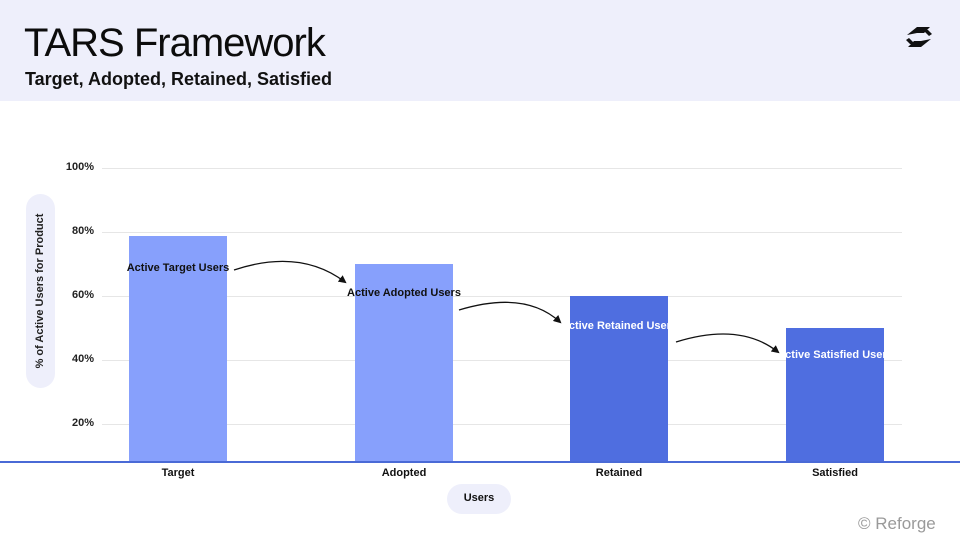  I want to click on y-tick-20: 20%, so click(82, 423).